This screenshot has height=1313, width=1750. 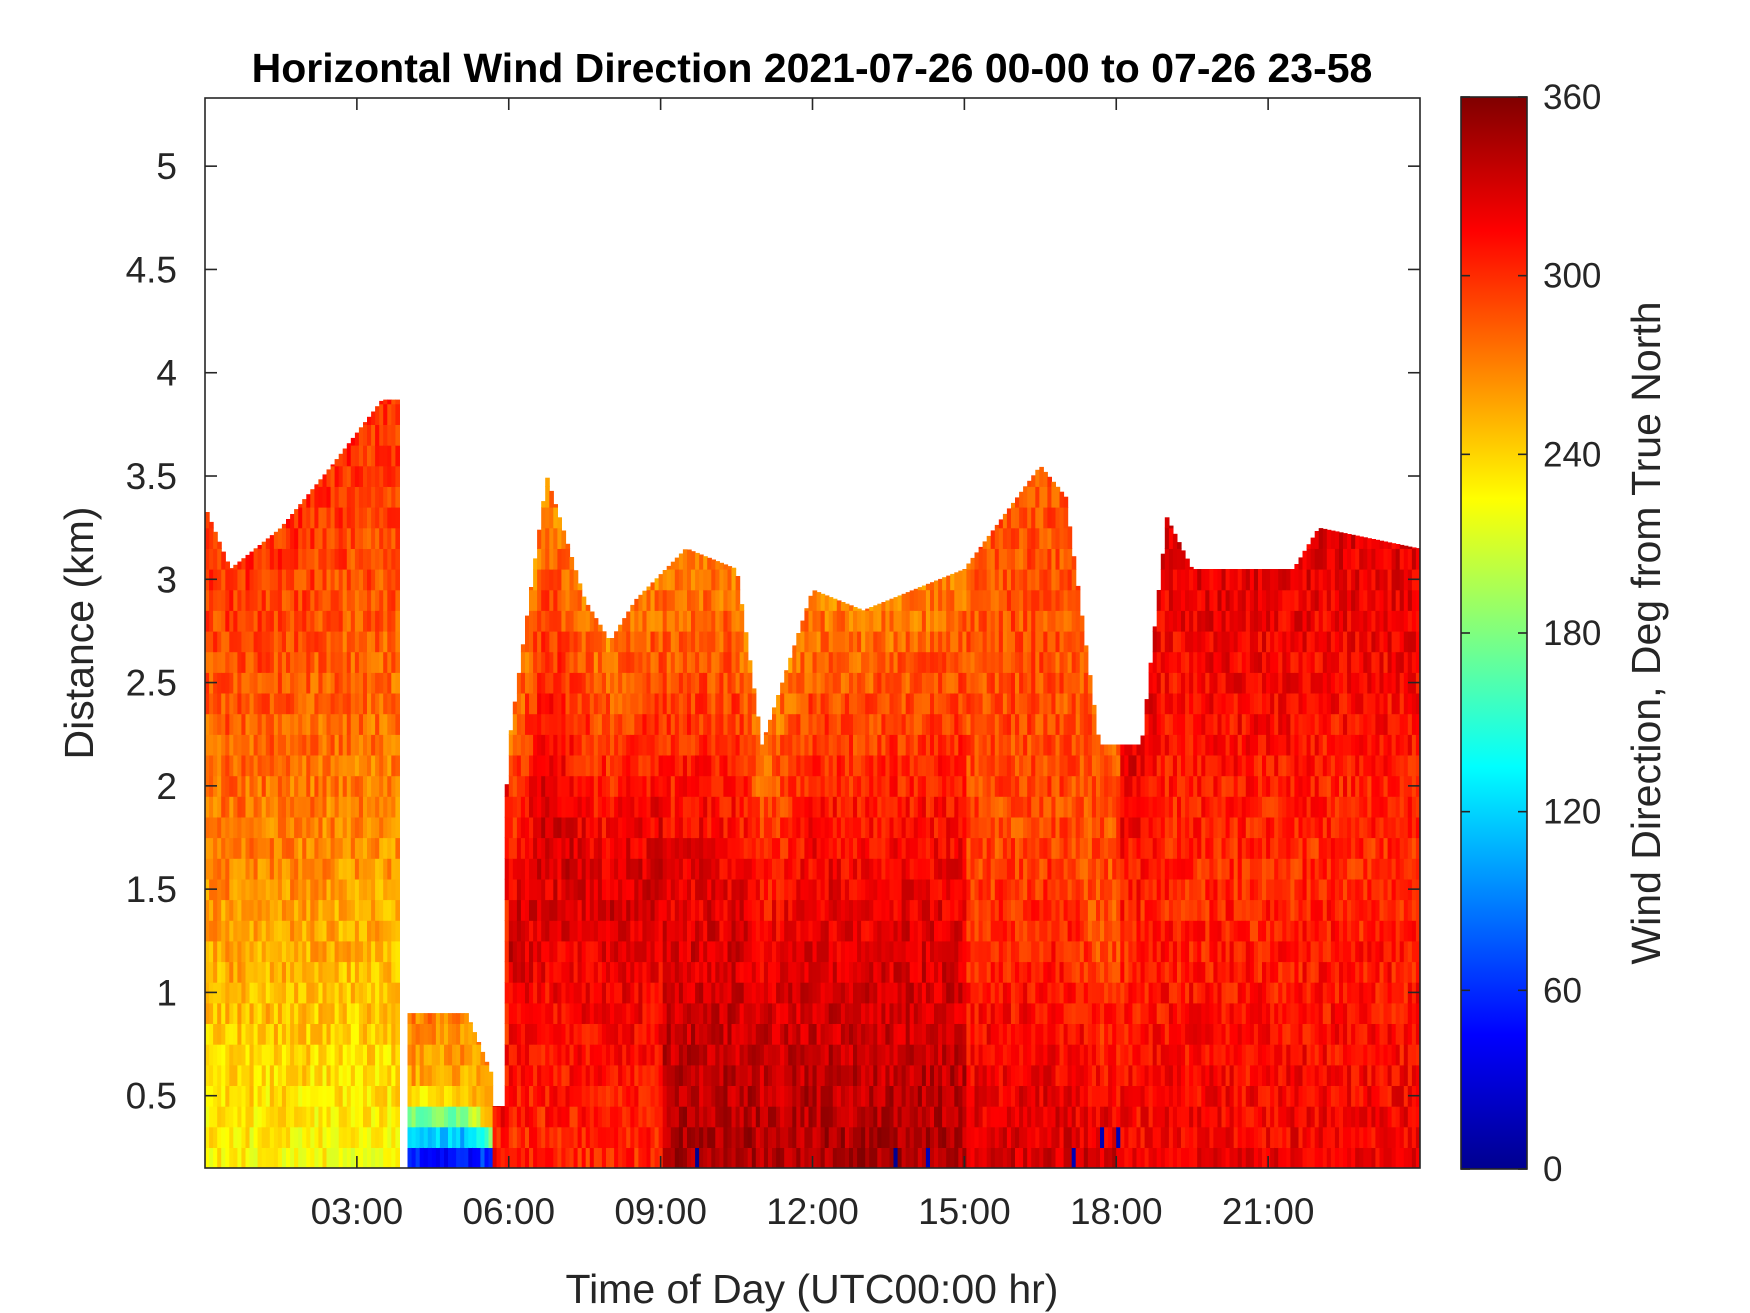 I want to click on heatmap-cell-2024, so click(x=543, y=703).